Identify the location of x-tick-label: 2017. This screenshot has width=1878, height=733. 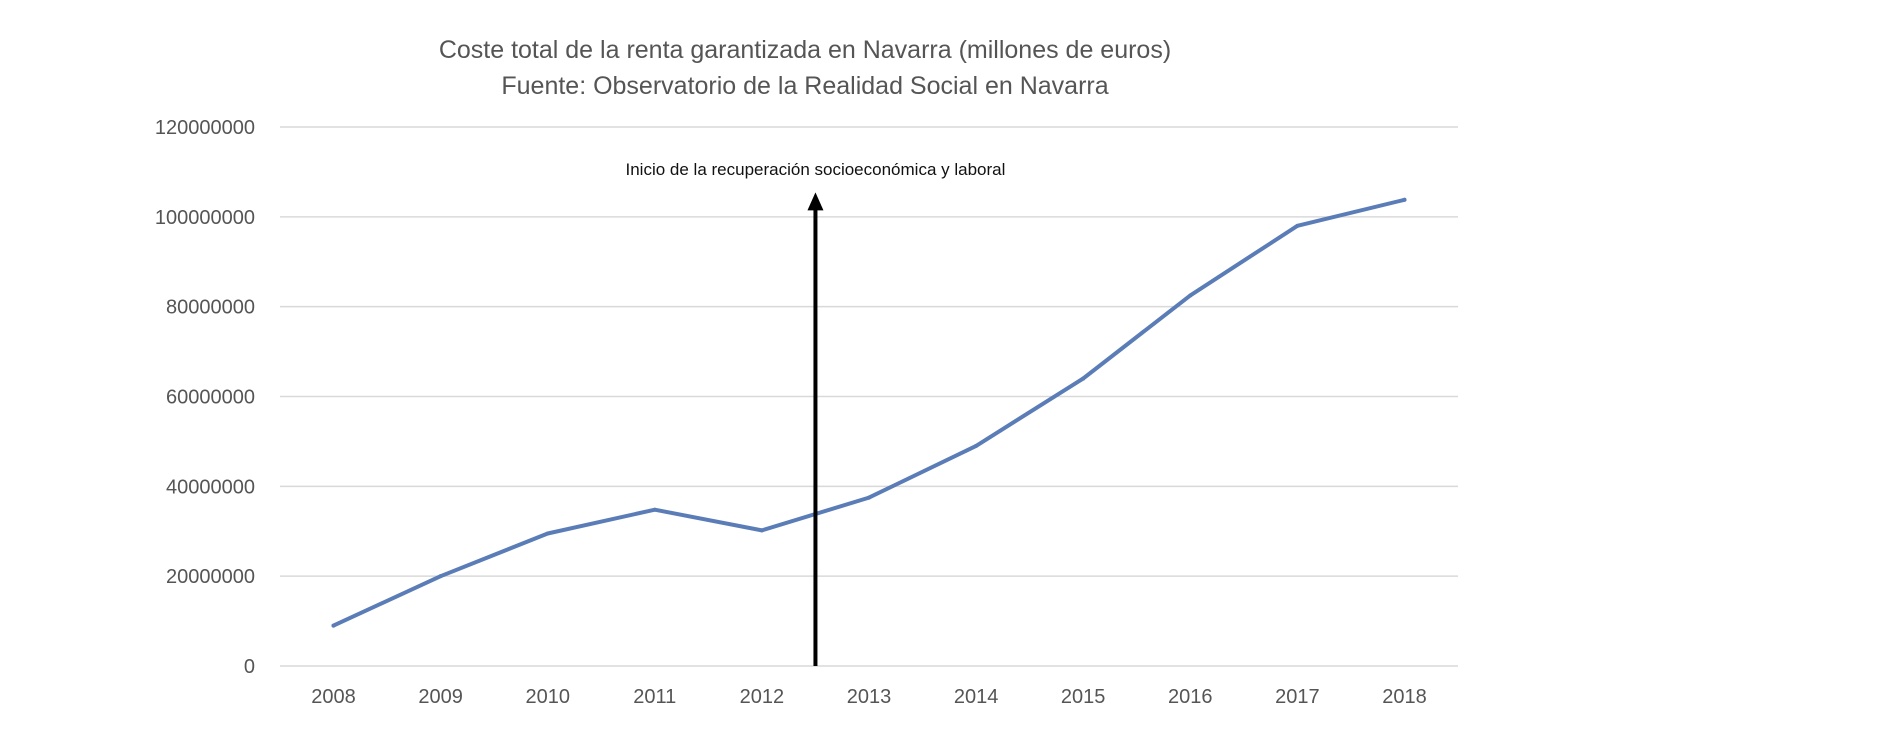
(1297, 697).